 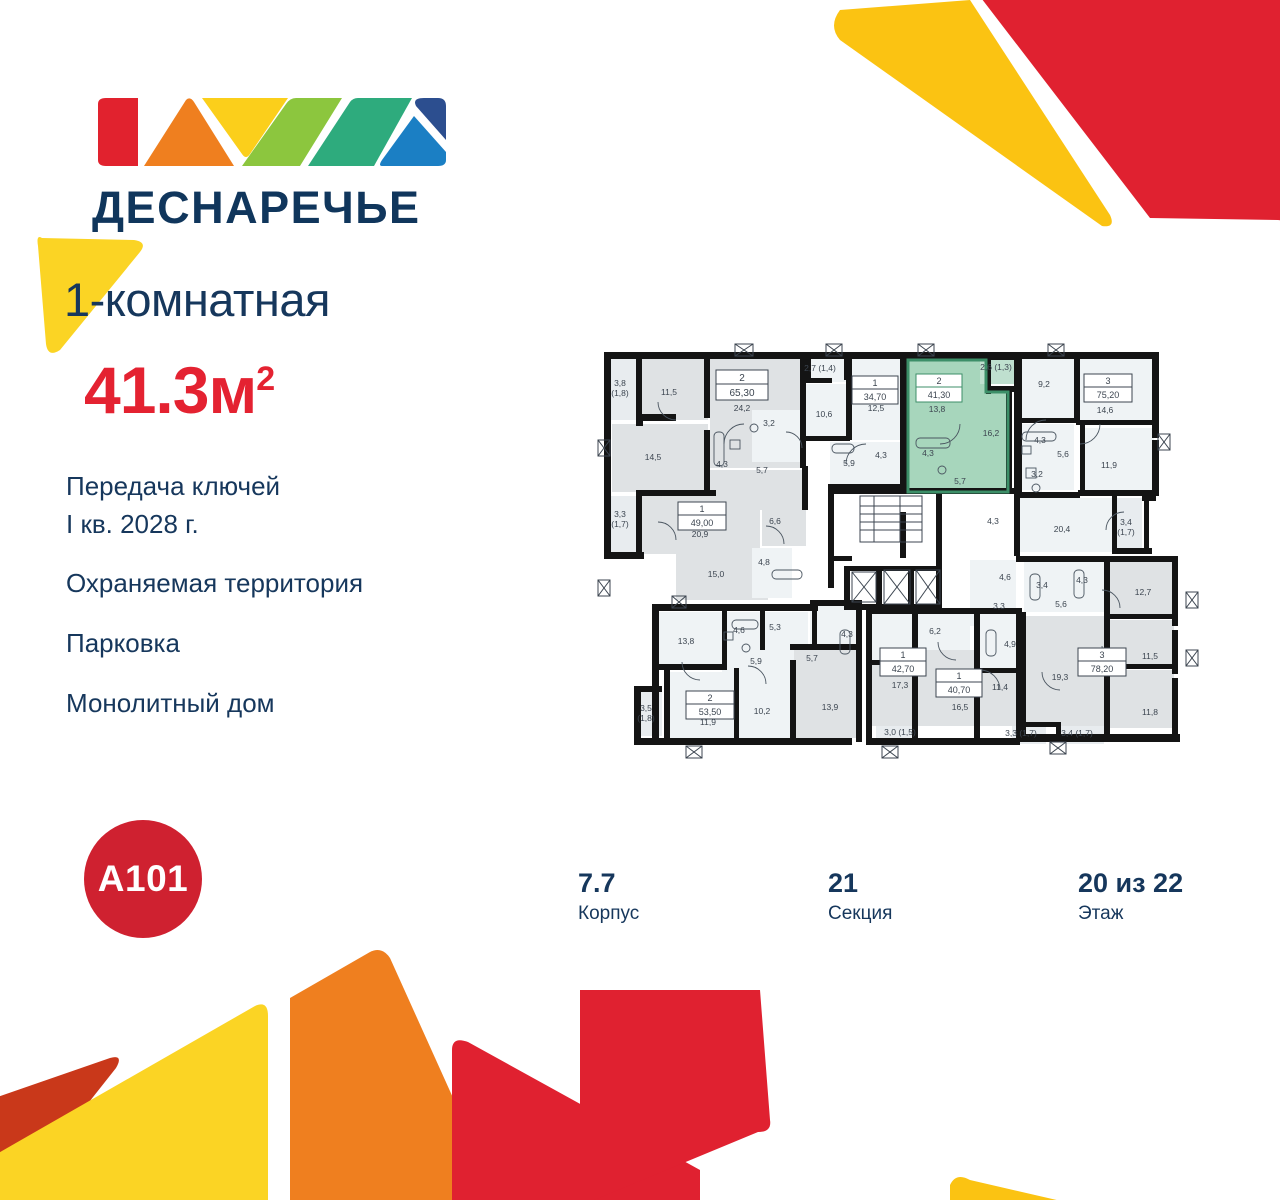 What do you see at coordinates (1021, 733) in the screenshot?
I see `room-label: 3,3 (1,7)` at bounding box center [1021, 733].